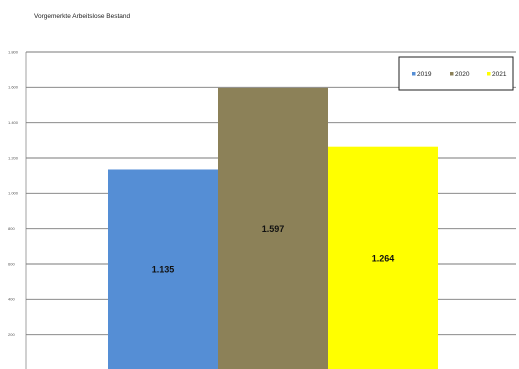  What do you see at coordinates (414, 74) in the screenshot?
I see `legend-swatch-2019` at bounding box center [414, 74].